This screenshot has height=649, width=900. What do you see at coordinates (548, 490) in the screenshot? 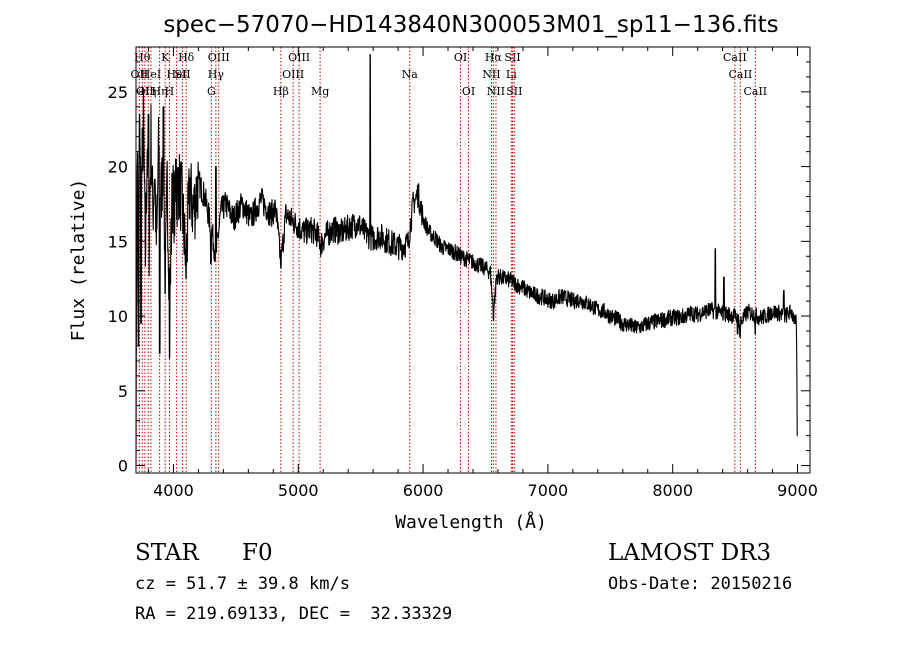
I see `x-tick-label: 7000` at bounding box center [548, 490].